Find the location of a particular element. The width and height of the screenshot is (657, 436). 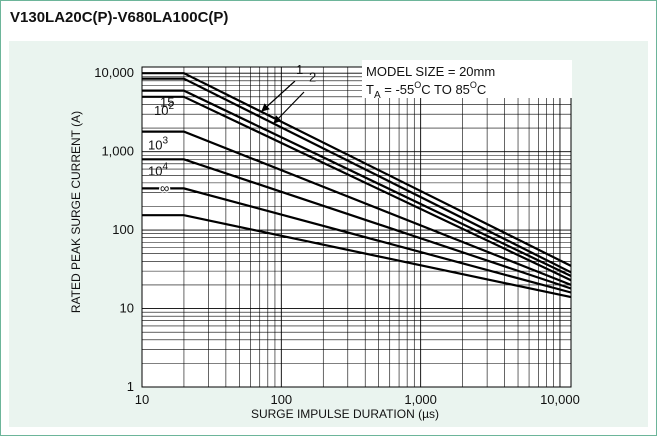

x-tick-label: 1,000 is located at coordinates (420, 399).